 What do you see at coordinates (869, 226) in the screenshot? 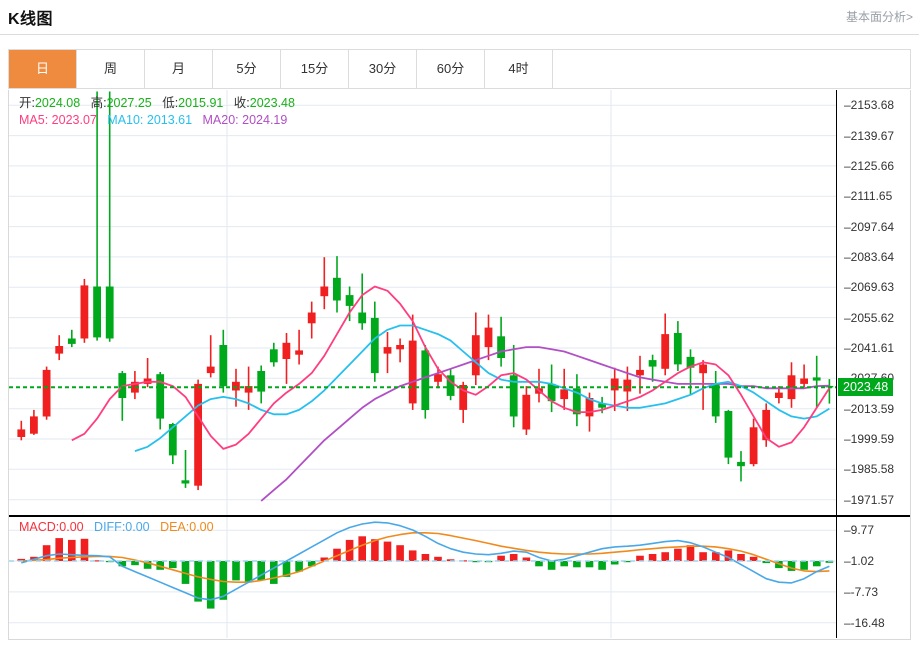
I see `price-tick-4: –2097.64` at bounding box center [869, 226].